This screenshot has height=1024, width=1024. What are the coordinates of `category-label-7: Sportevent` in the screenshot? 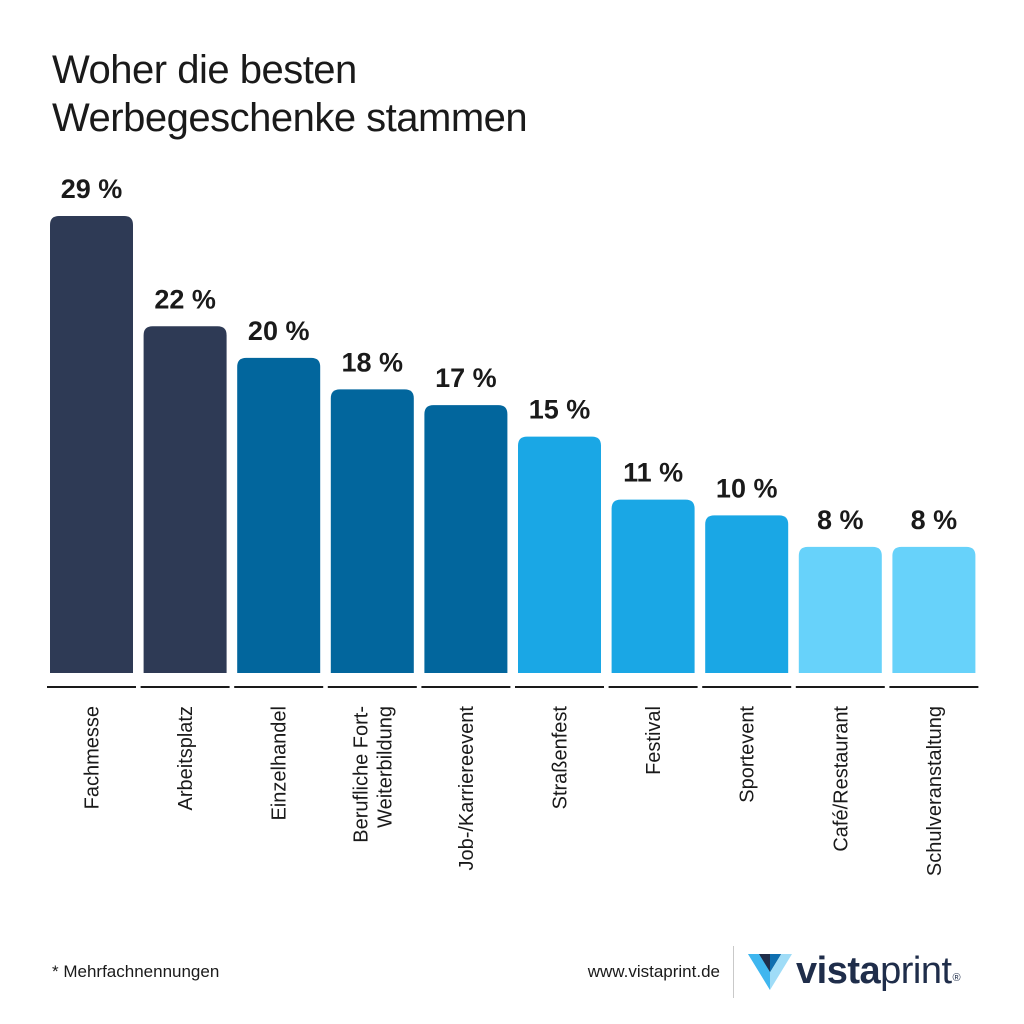 It's located at (748, 754).